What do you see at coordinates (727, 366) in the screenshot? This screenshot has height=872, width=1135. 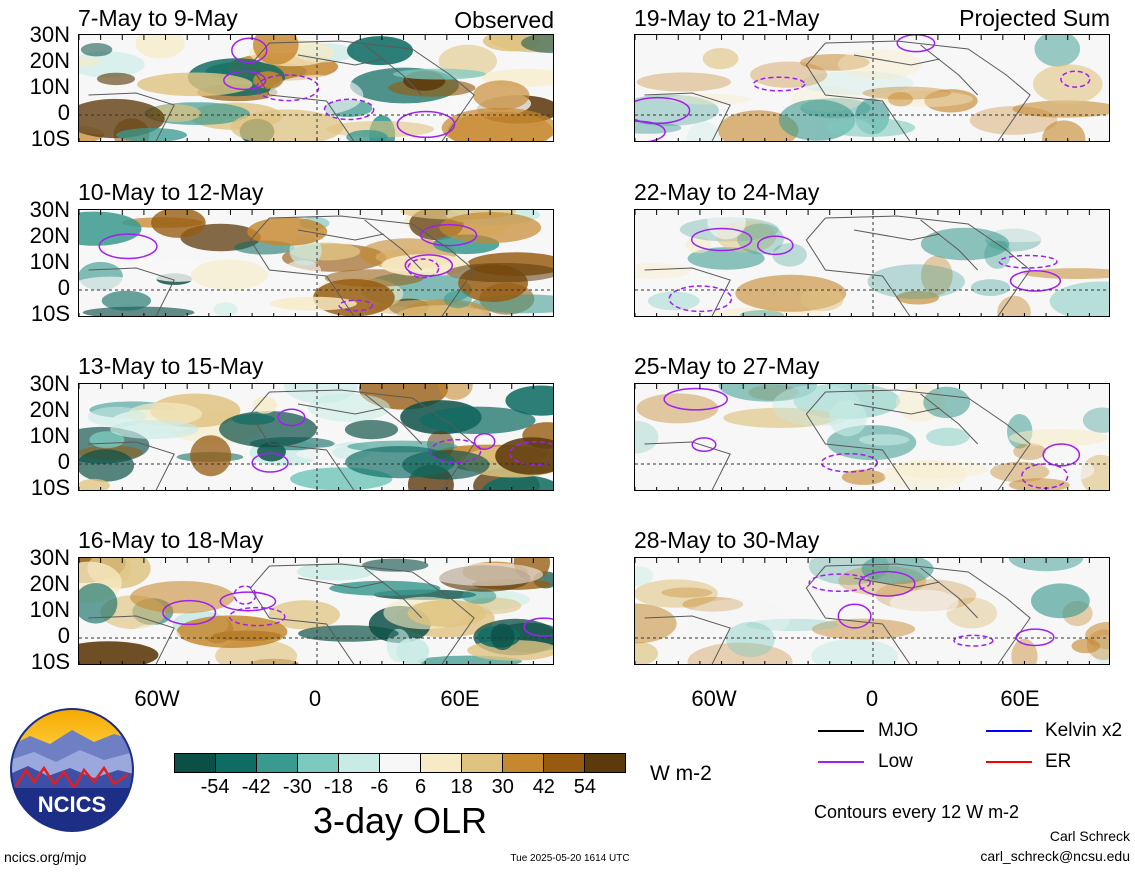 I see `panel-title: 25-May to 27-May` at bounding box center [727, 366].